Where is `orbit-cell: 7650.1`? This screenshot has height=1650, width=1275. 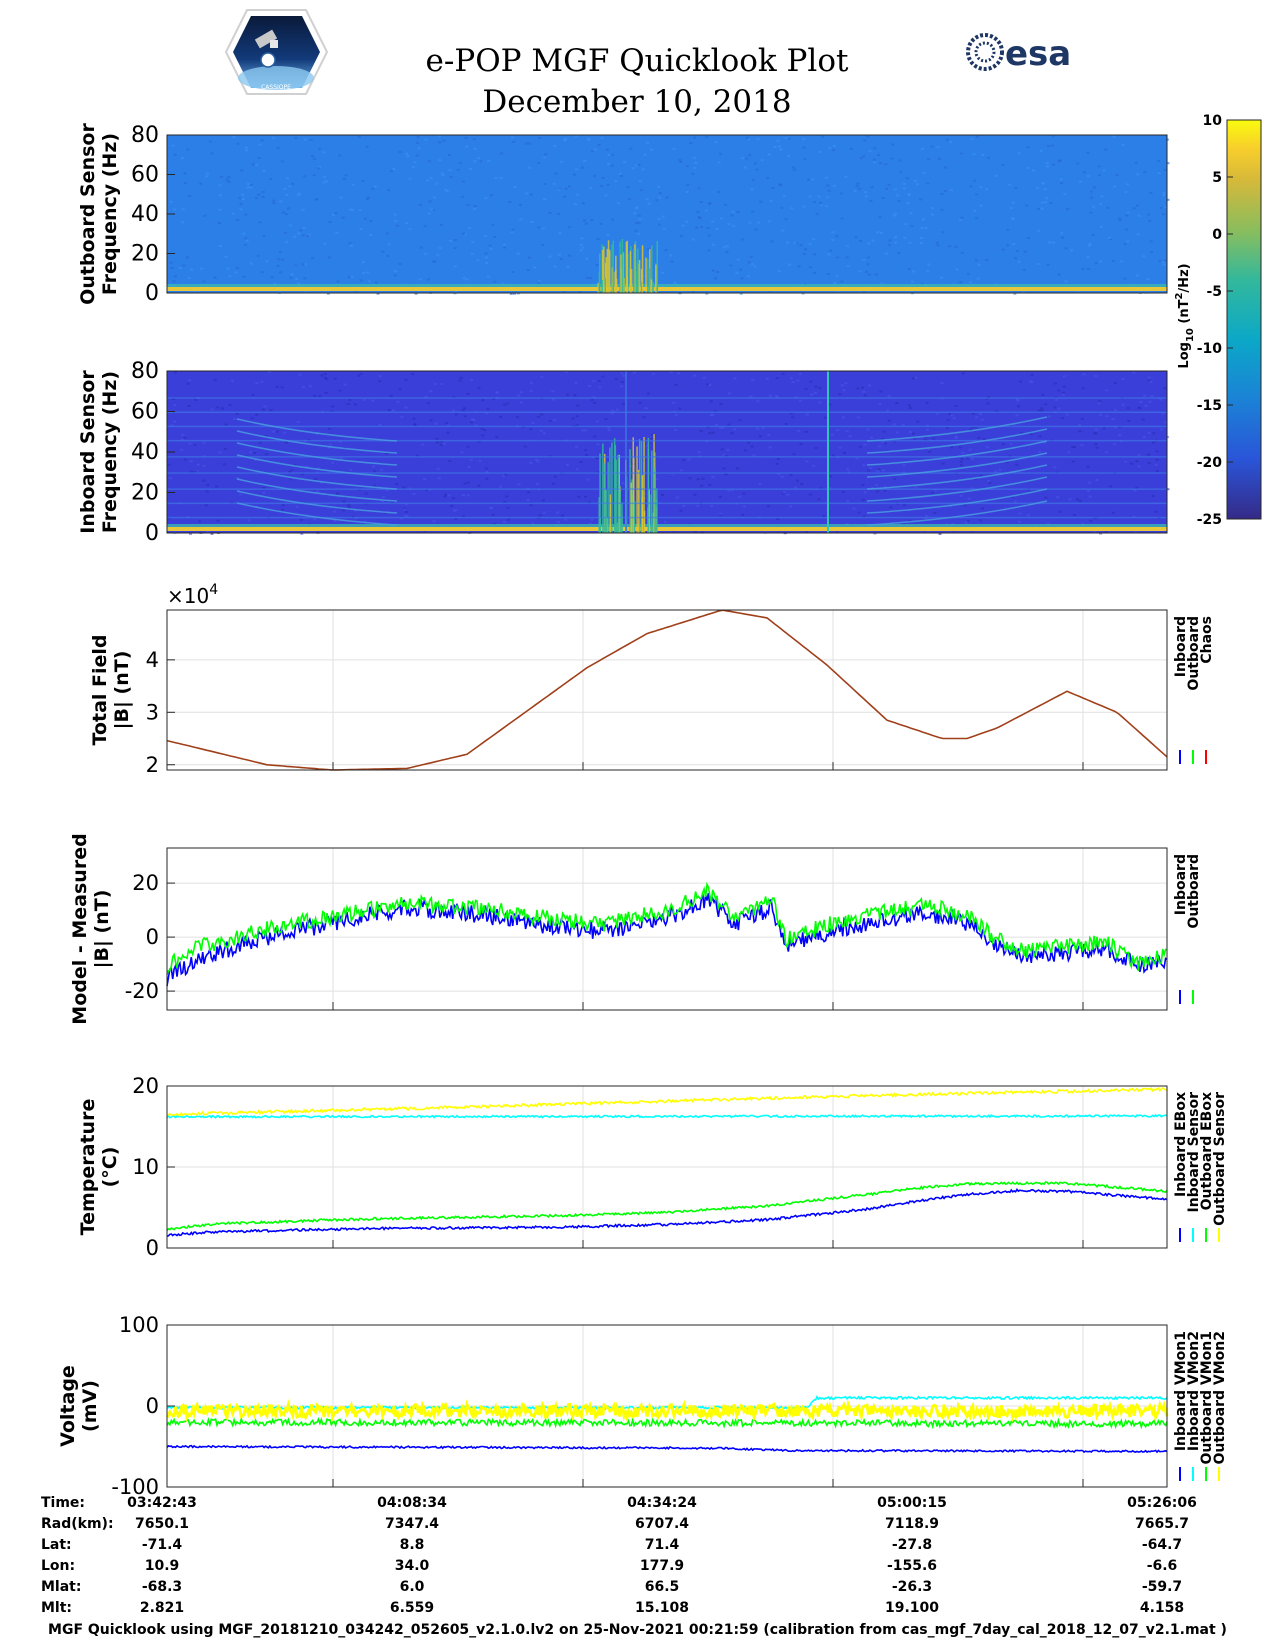 orbit-cell: 7650.1 is located at coordinates (162, 1524).